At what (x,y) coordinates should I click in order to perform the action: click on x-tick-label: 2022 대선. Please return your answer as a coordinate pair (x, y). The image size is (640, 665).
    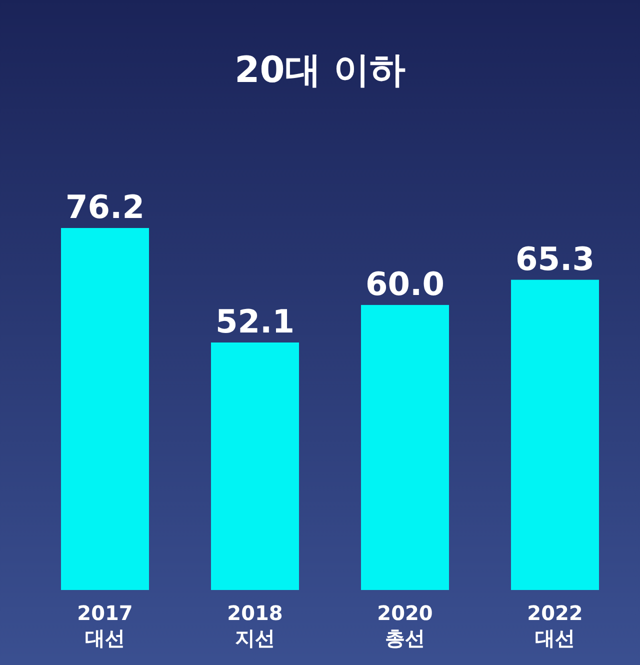
    Looking at the image, I should click on (555, 625).